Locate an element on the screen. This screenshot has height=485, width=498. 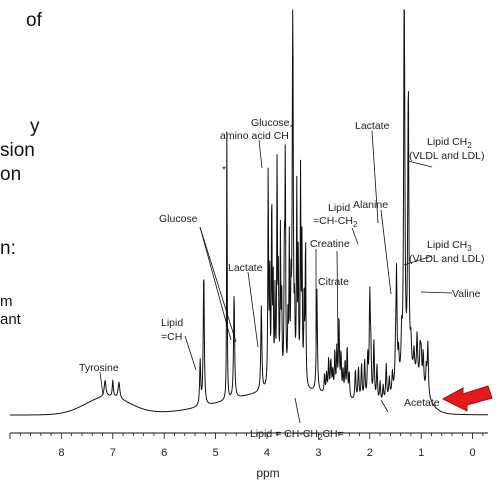
x-tick-label: 6 is located at coordinates (164, 453).